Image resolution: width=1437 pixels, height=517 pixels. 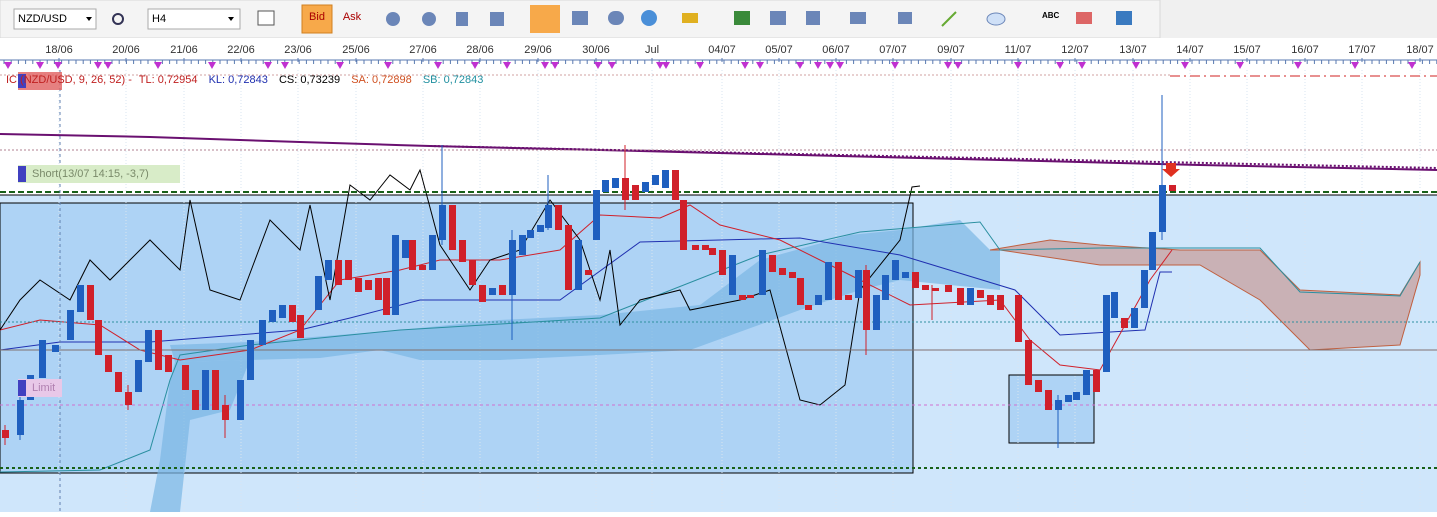 I want to click on note, so click(x=580, y=18).